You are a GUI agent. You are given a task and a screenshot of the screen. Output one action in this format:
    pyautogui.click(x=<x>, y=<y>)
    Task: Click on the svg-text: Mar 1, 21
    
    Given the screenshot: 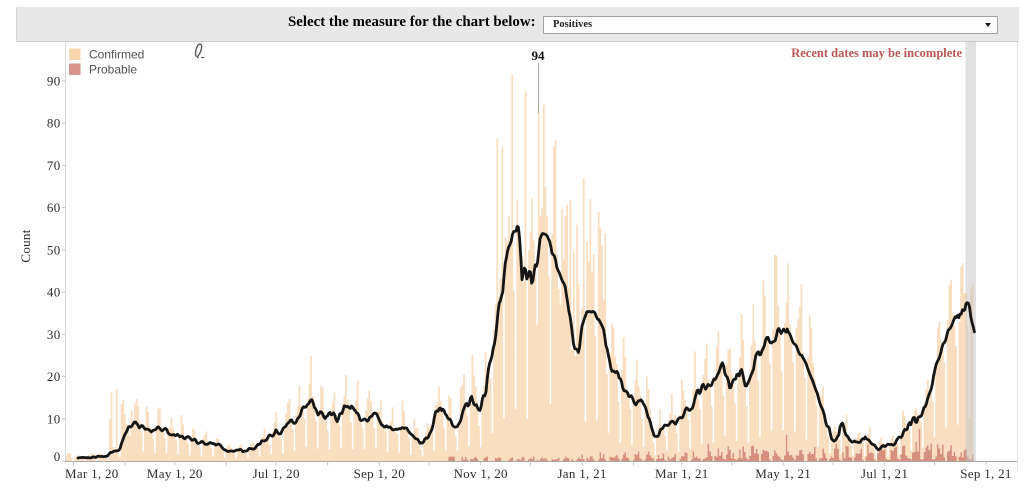 What is the action you would take?
    pyautogui.click(x=682, y=473)
    